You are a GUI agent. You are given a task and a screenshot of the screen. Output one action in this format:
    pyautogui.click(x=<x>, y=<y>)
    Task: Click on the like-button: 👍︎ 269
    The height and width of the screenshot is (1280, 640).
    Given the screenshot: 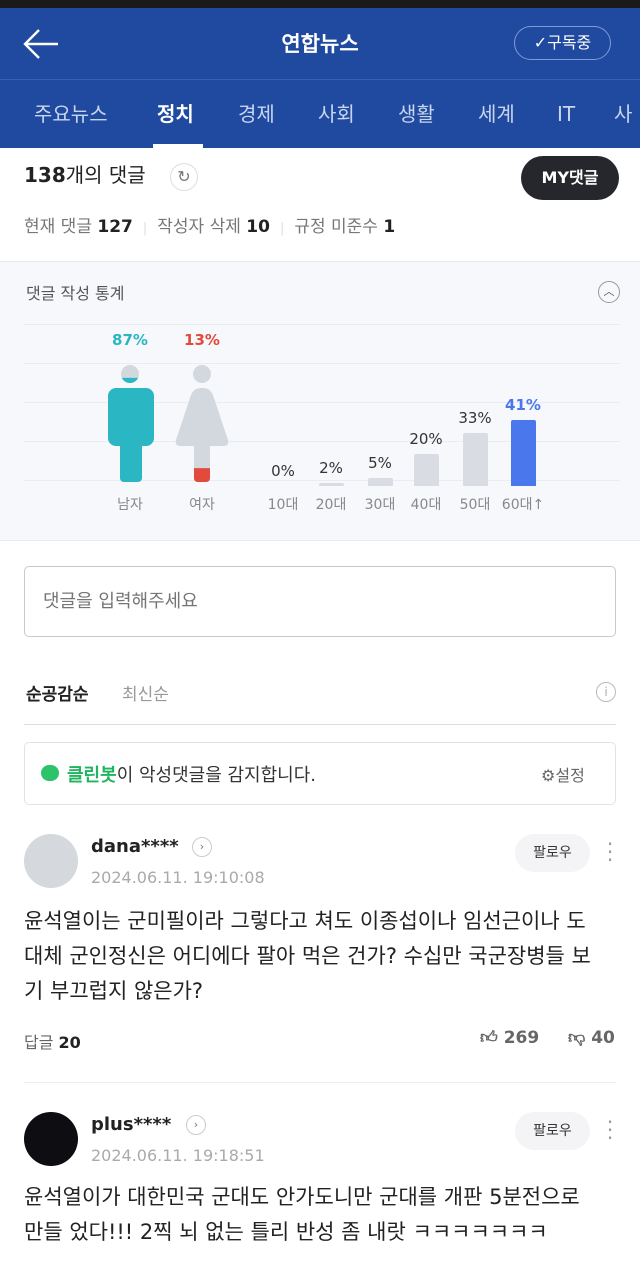 What is the action you would take?
    pyautogui.click(x=509, y=1037)
    